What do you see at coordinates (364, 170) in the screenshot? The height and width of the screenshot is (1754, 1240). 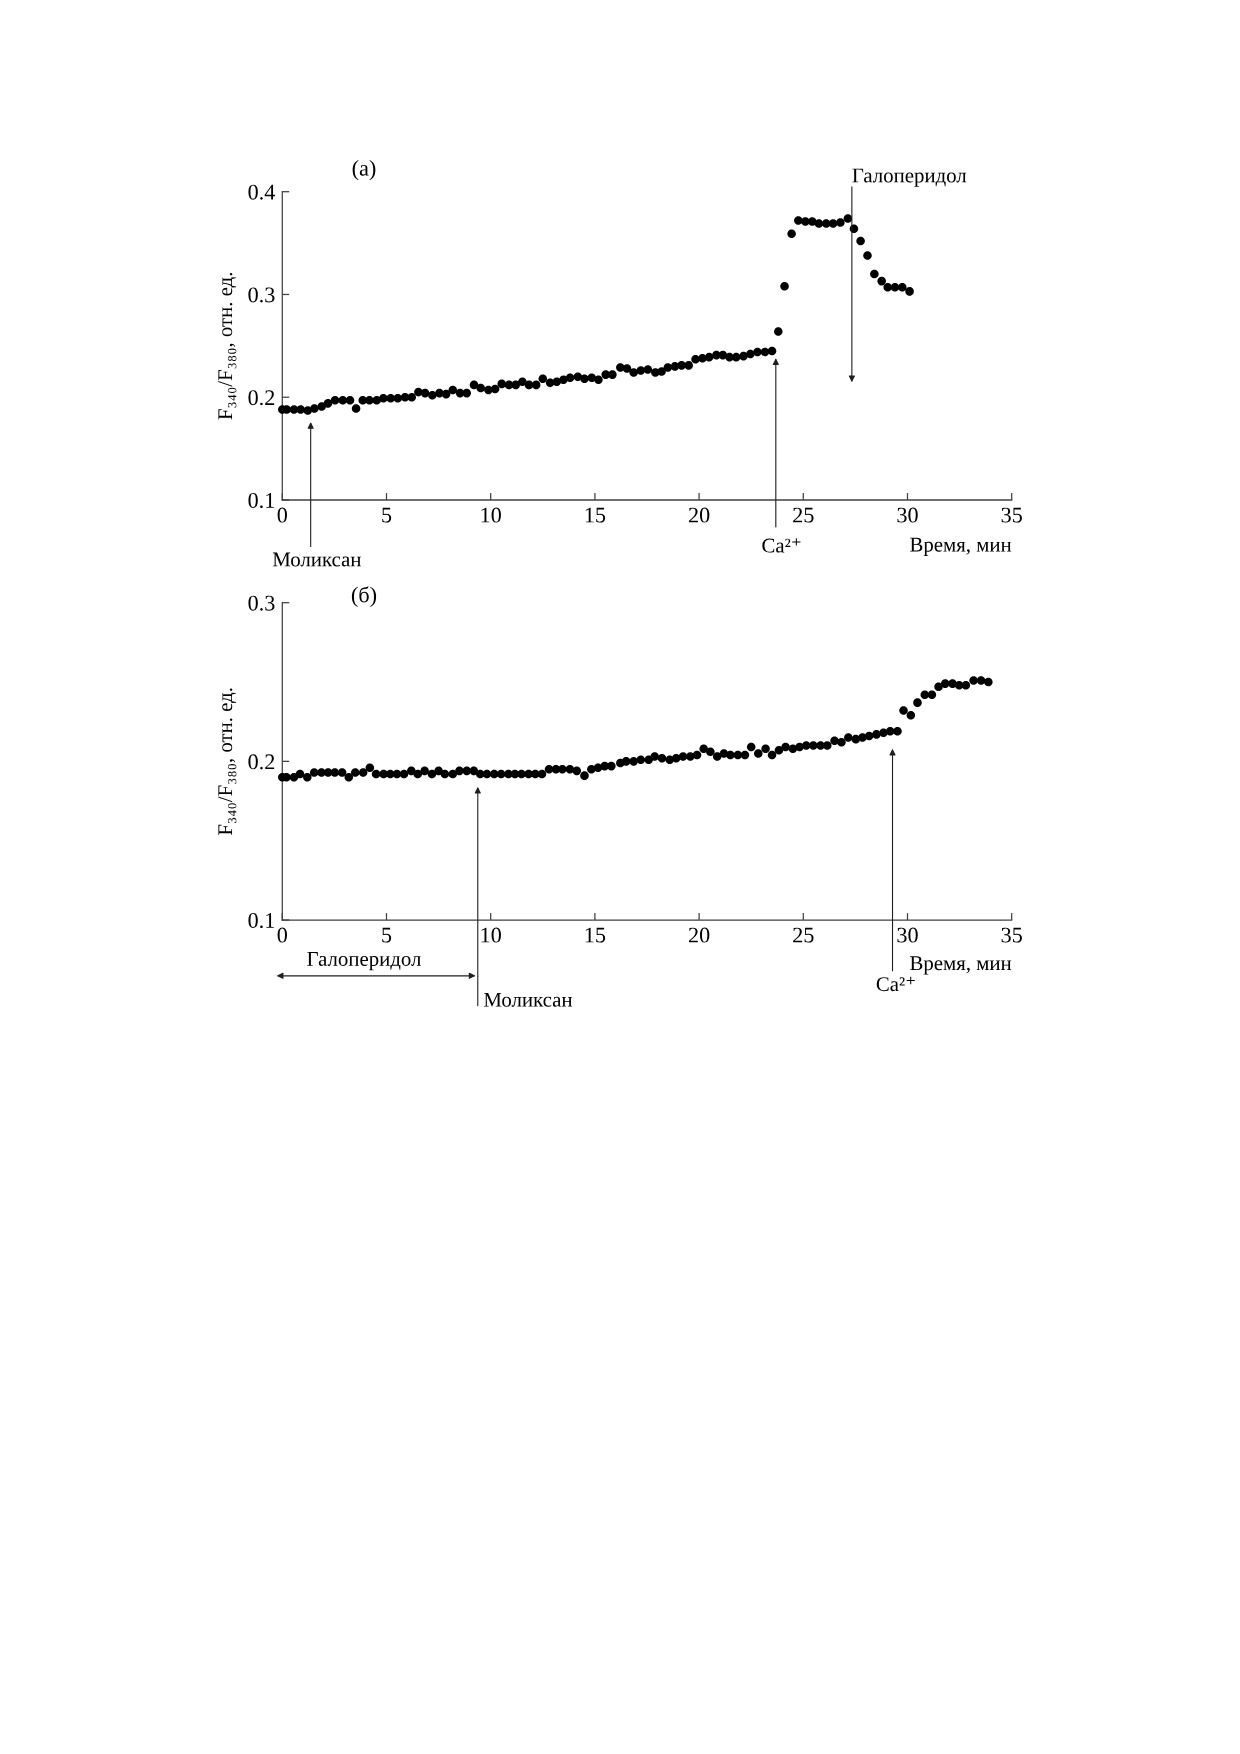 I see `chart-title: (а)` at bounding box center [364, 170].